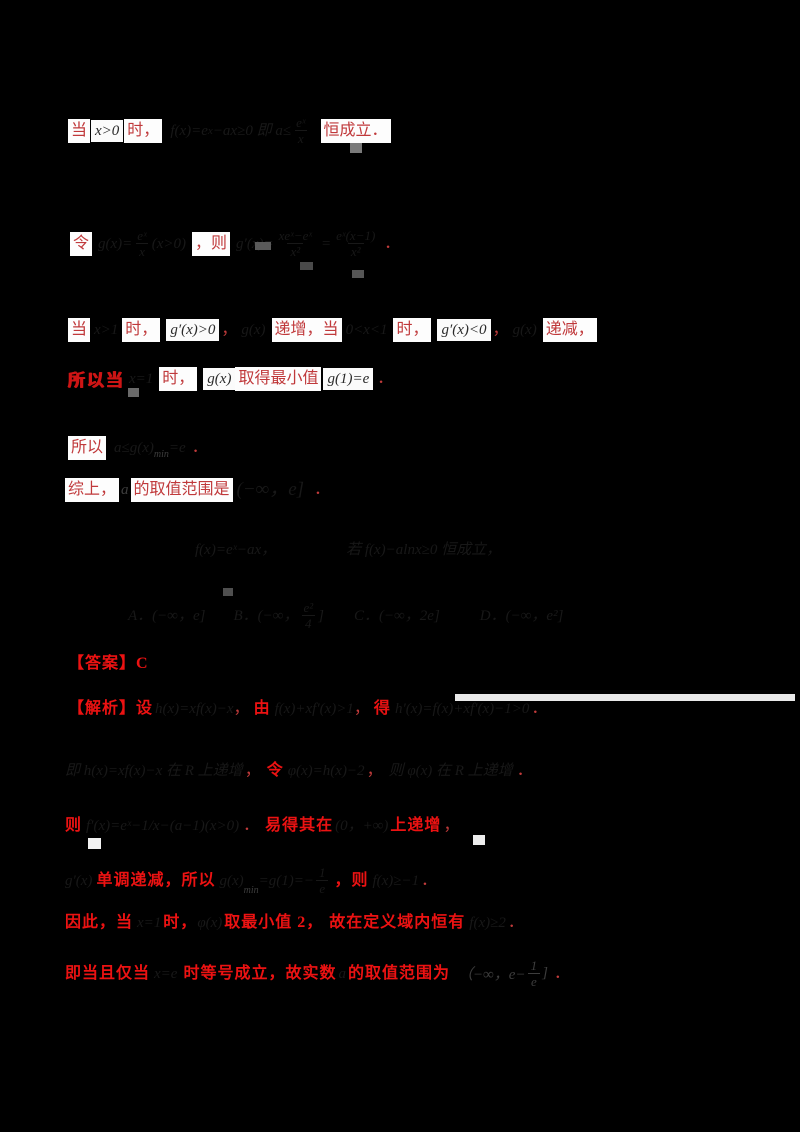  Describe the element at coordinates (154, 771) in the screenshot. I see `formula-run: 即 h(x)=xf(x)−x 在 R 上递增` at that location.